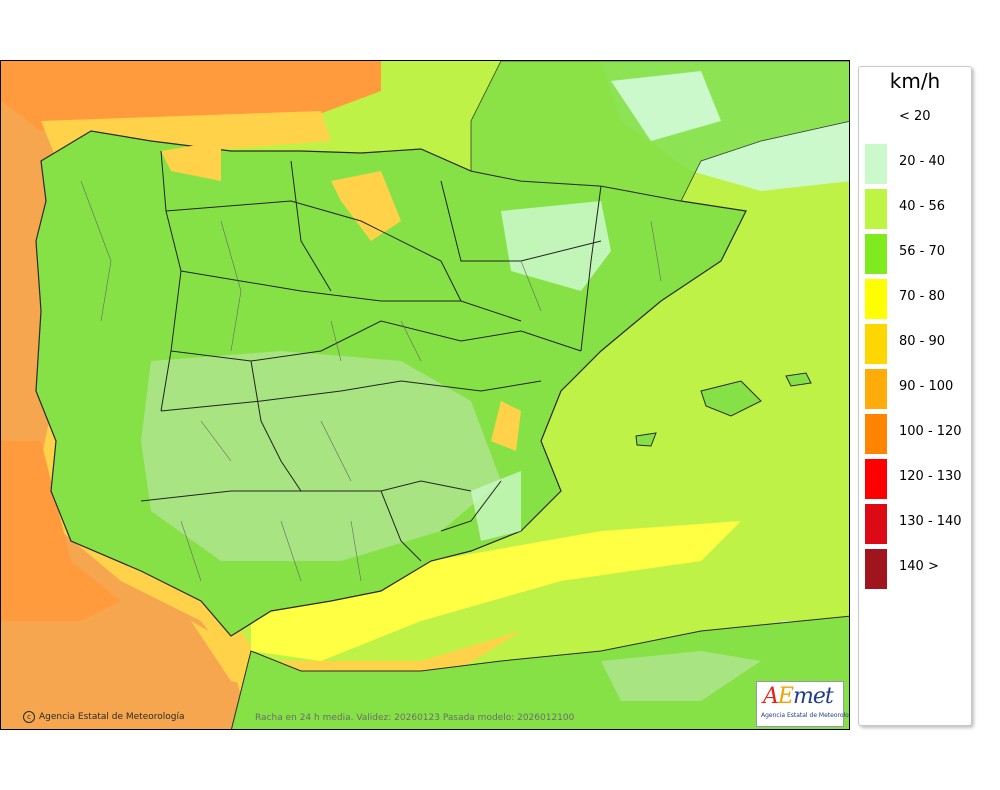 Image resolution: width=1000 pixels, height=790 pixels. Describe the element at coordinates (681, 676) in the screenshot. I see `africa-interior` at that location.